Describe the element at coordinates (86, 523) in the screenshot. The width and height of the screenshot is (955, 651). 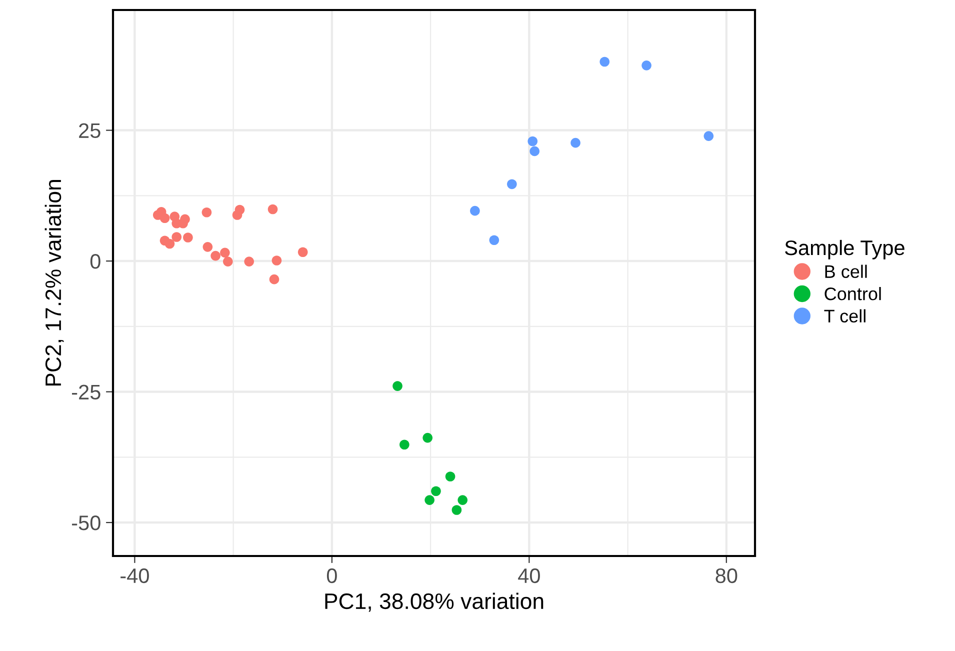
I see `y-tick-label: -50` at that location.